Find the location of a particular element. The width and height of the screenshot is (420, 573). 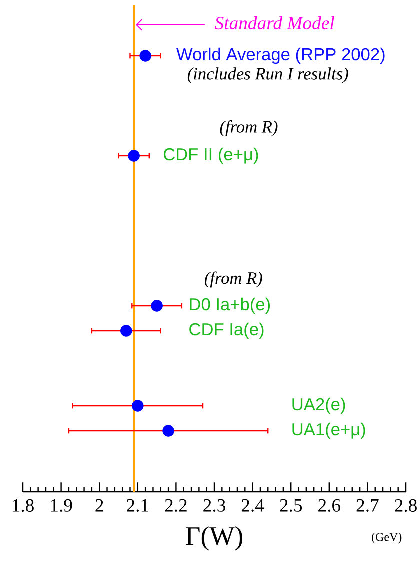

x-tick-label: 2.2 is located at coordinates (176, 505).